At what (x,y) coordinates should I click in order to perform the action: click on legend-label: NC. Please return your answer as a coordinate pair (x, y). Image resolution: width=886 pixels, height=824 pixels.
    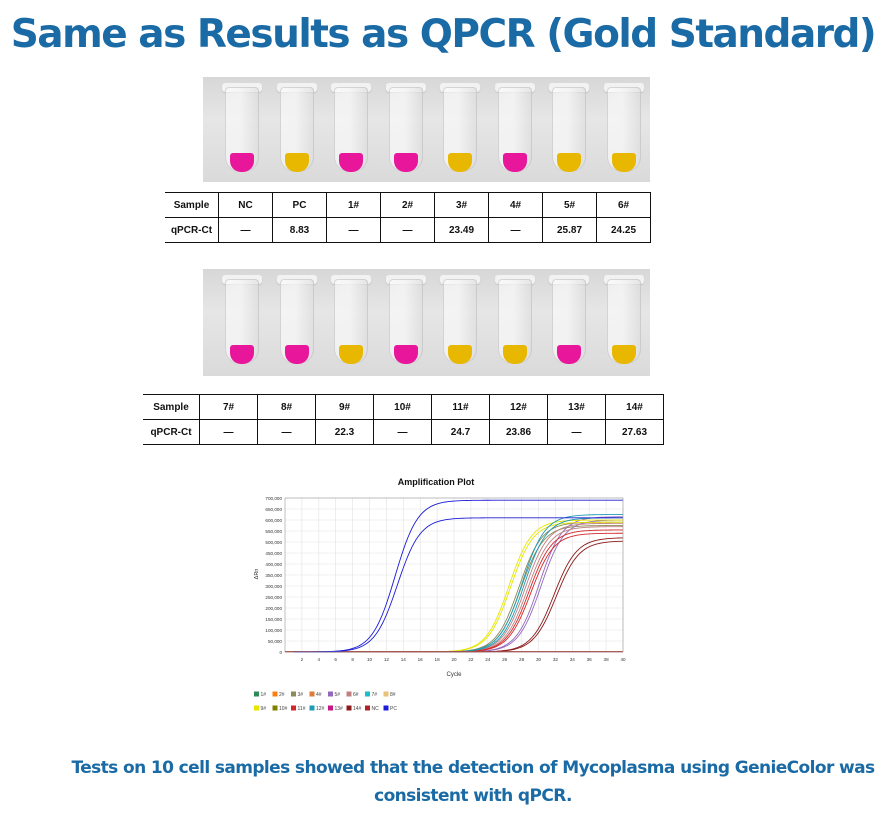
    Looking at the image, I should click on (376, 709).